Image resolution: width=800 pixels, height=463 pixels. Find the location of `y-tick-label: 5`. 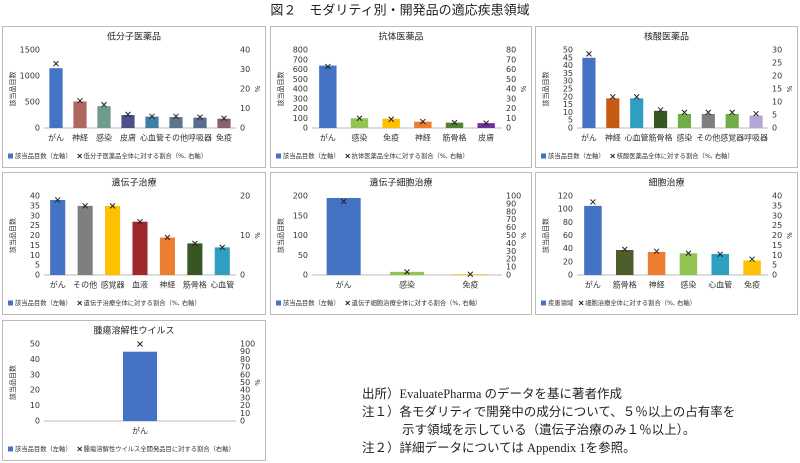

y-tick-label: 5 is located at coordinates (37, 265).